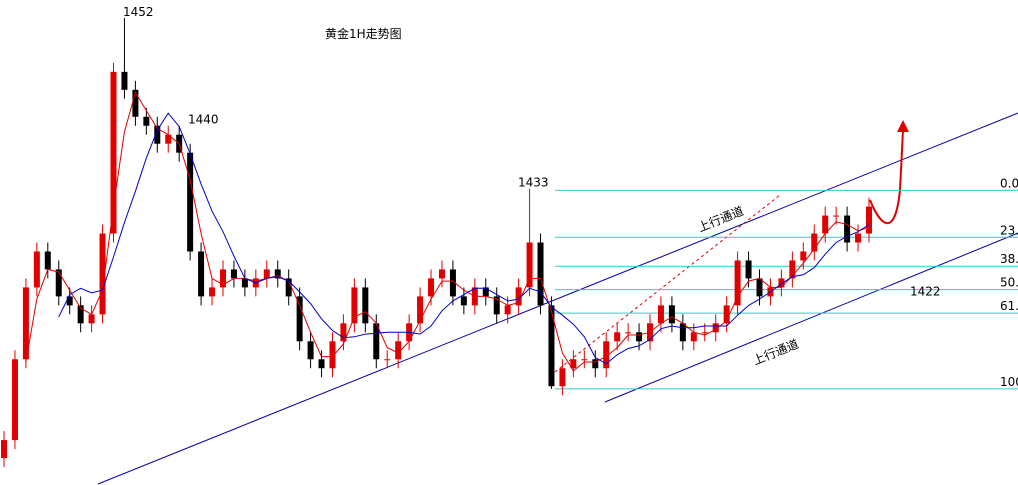  I want to click on fib-label: 23.6, so click(1009, 230).